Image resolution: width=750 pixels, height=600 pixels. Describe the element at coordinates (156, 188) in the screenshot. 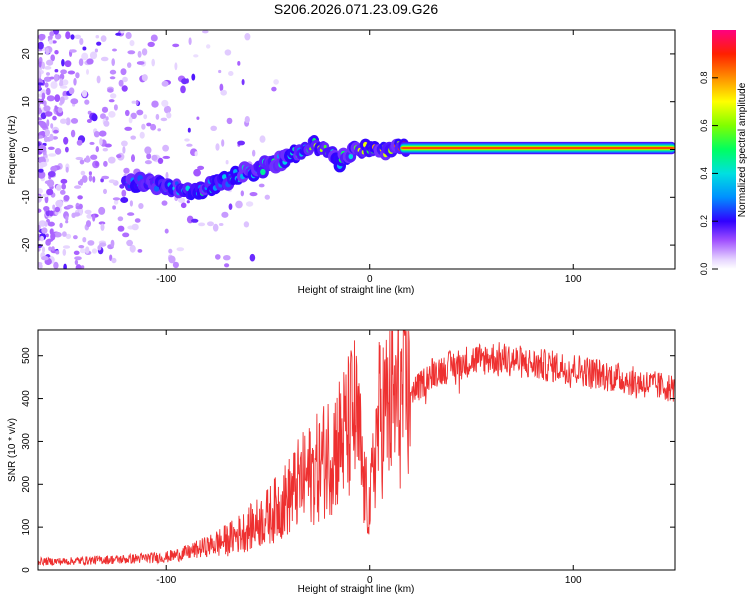

I see `ridge-cell` at that location.